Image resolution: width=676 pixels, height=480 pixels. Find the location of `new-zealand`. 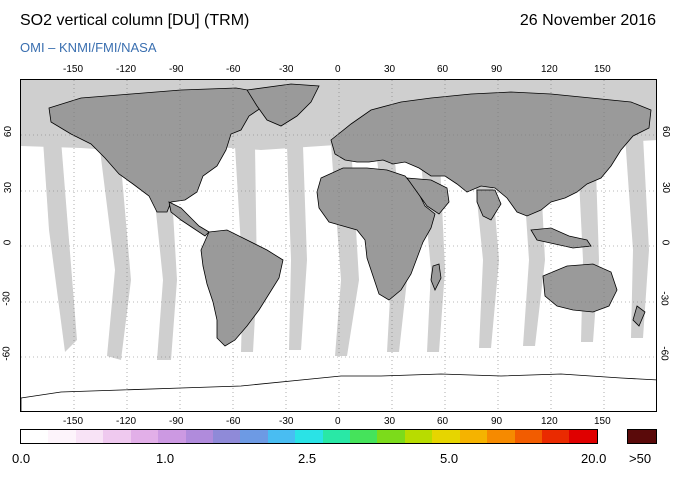

new-zealand is located at coordinates (639, 316).